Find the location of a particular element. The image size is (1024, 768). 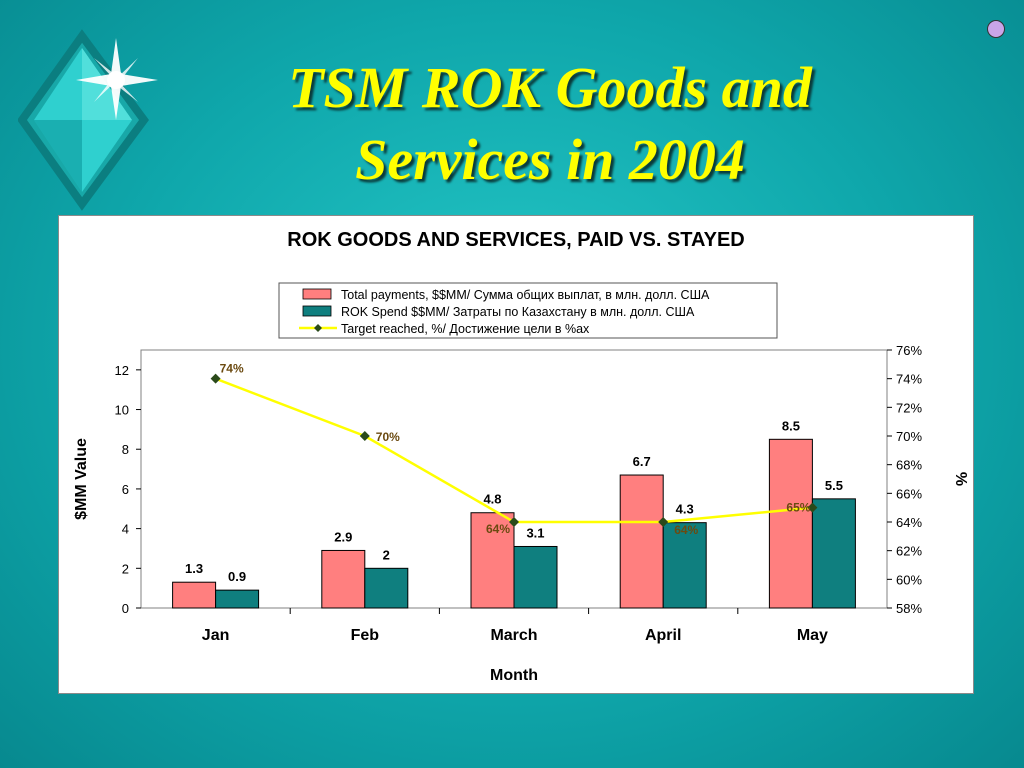

target-point-april is located at coordinates (663, 522).